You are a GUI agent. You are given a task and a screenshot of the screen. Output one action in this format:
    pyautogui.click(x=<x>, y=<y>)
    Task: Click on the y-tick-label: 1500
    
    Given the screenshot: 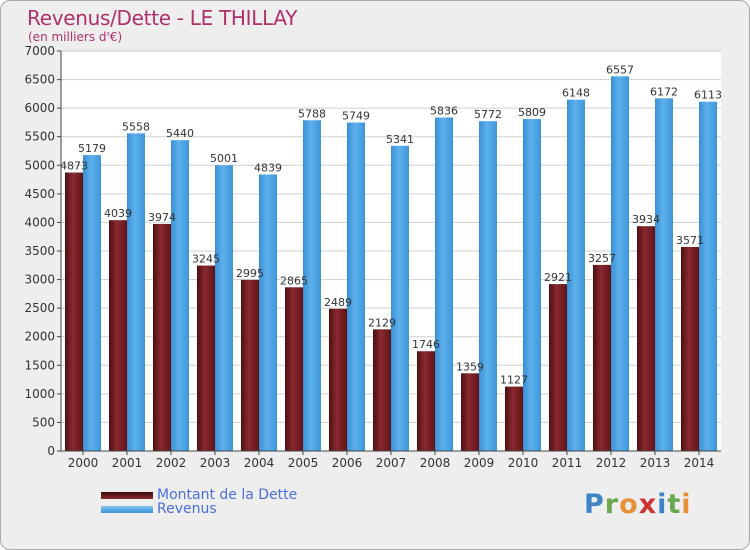 What is the action you would take?
    pyautogui.click(x=39, y=365)
    